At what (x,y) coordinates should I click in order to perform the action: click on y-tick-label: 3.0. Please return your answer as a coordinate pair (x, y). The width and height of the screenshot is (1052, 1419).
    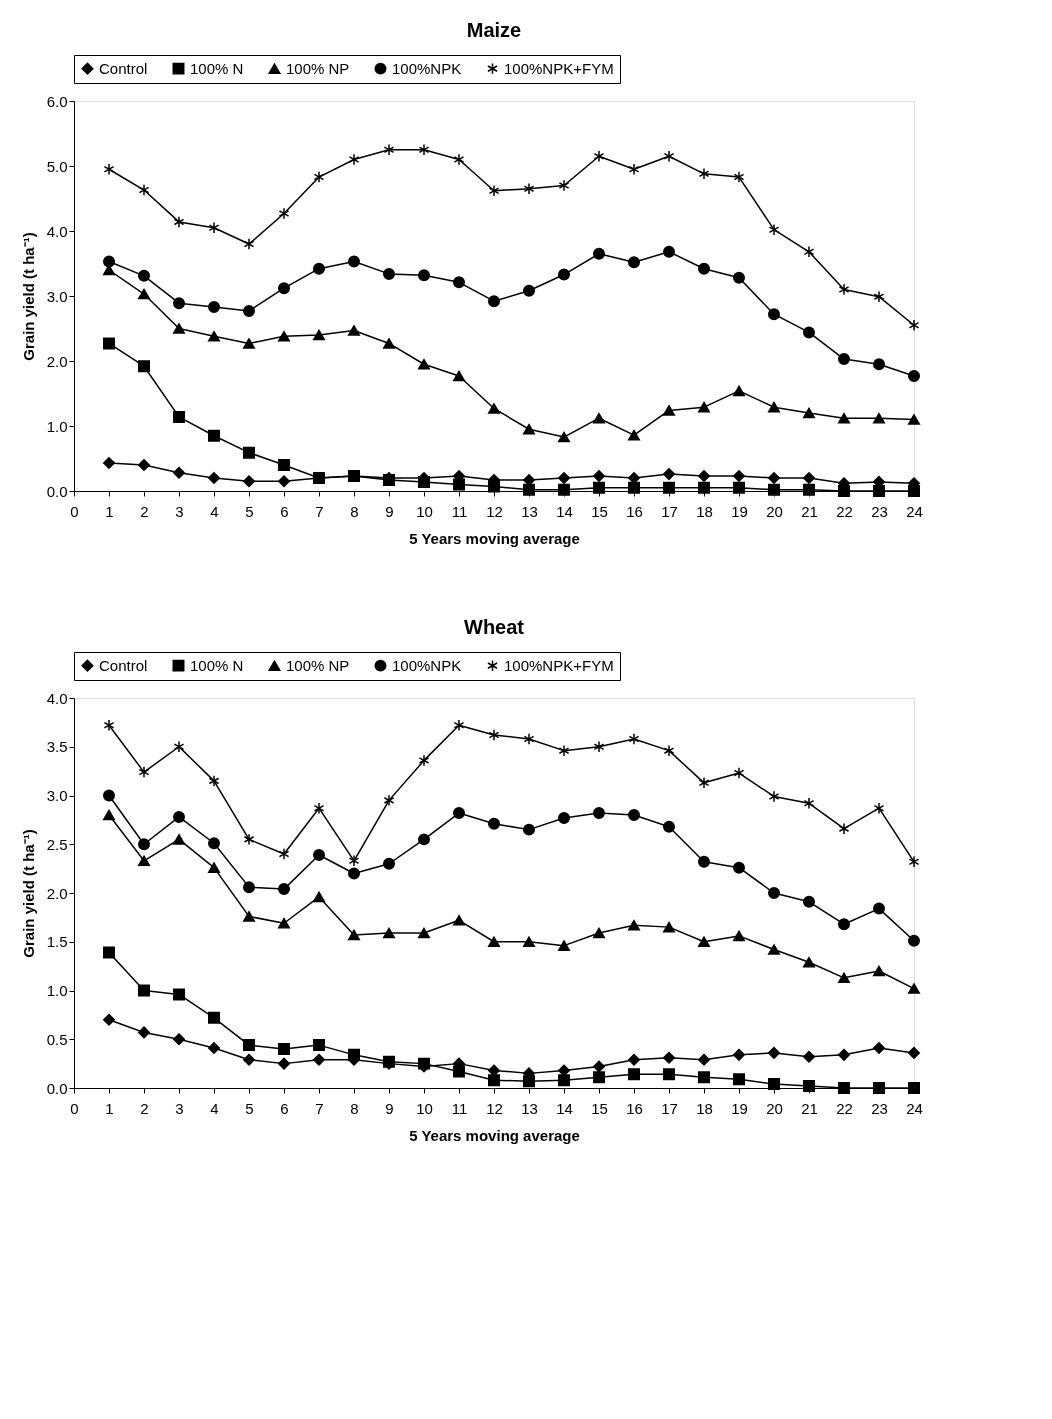
    Looking at the image, I should click on (57, 296).